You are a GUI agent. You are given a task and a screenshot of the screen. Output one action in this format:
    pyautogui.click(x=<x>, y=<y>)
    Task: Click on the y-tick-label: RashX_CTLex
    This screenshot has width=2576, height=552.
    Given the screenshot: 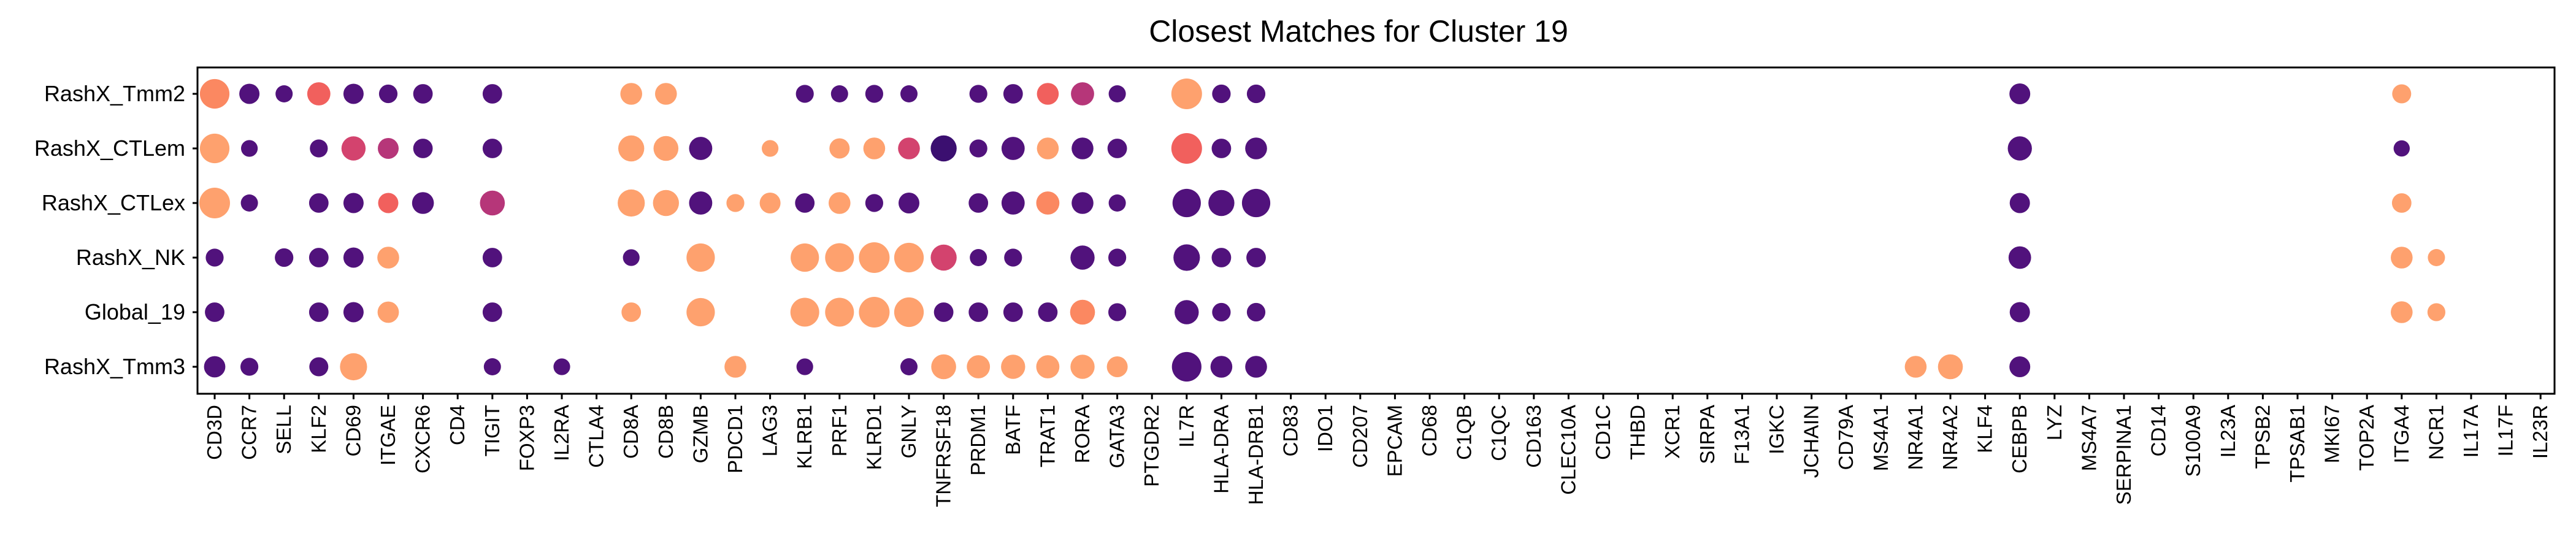 What is the action you would take?
    pyautogui.click(x=113, y=202)
    